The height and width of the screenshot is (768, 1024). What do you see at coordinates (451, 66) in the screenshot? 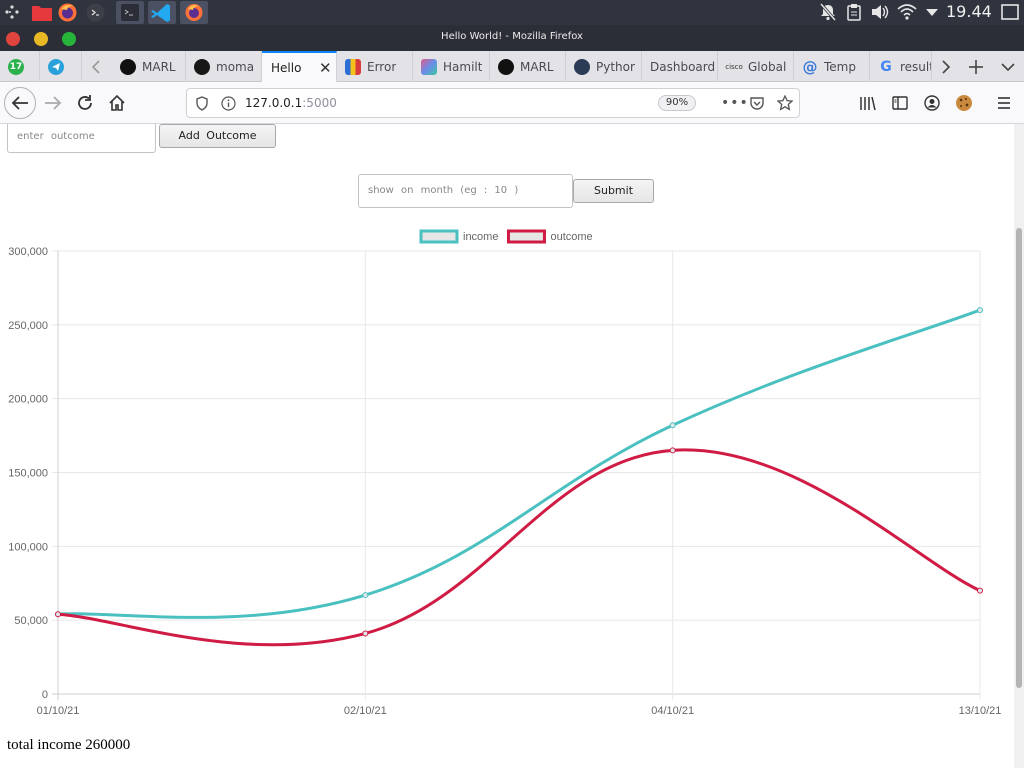
I see `tab-hamilt: Hamilt` at bounding box center [451, 66].